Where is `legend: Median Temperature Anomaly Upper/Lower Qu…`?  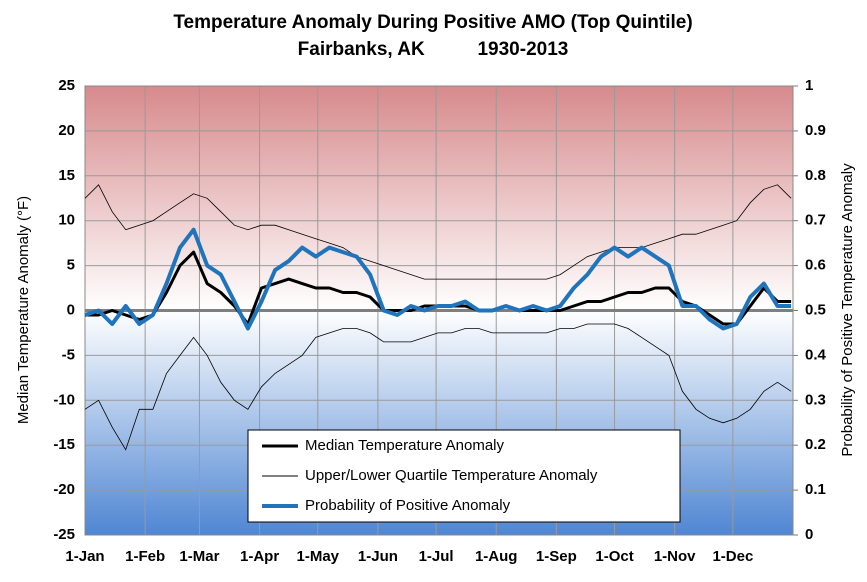 legend: Median Temperature Anomaly Upper/Lower Qu… is located at coordinates (464, 476).